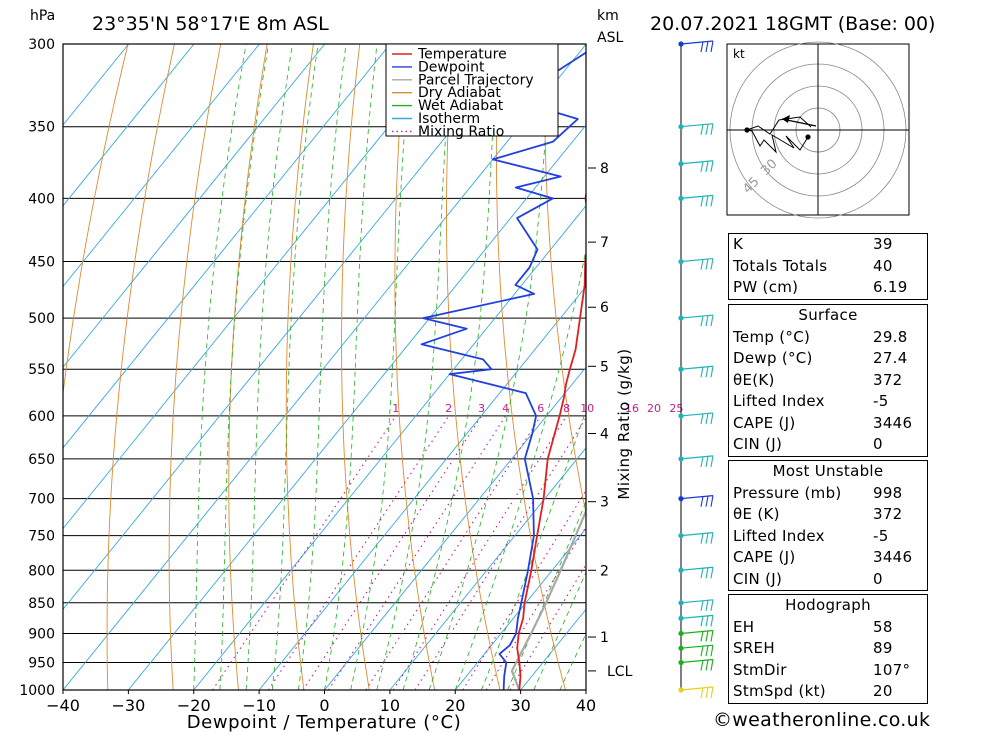 Image resolution: width=1000 pixels, height=733 pixels. What do you see at coordinates (883, 244) in the screenshot?
I see `k-index-value: 39` at bounding box center [883, 244].